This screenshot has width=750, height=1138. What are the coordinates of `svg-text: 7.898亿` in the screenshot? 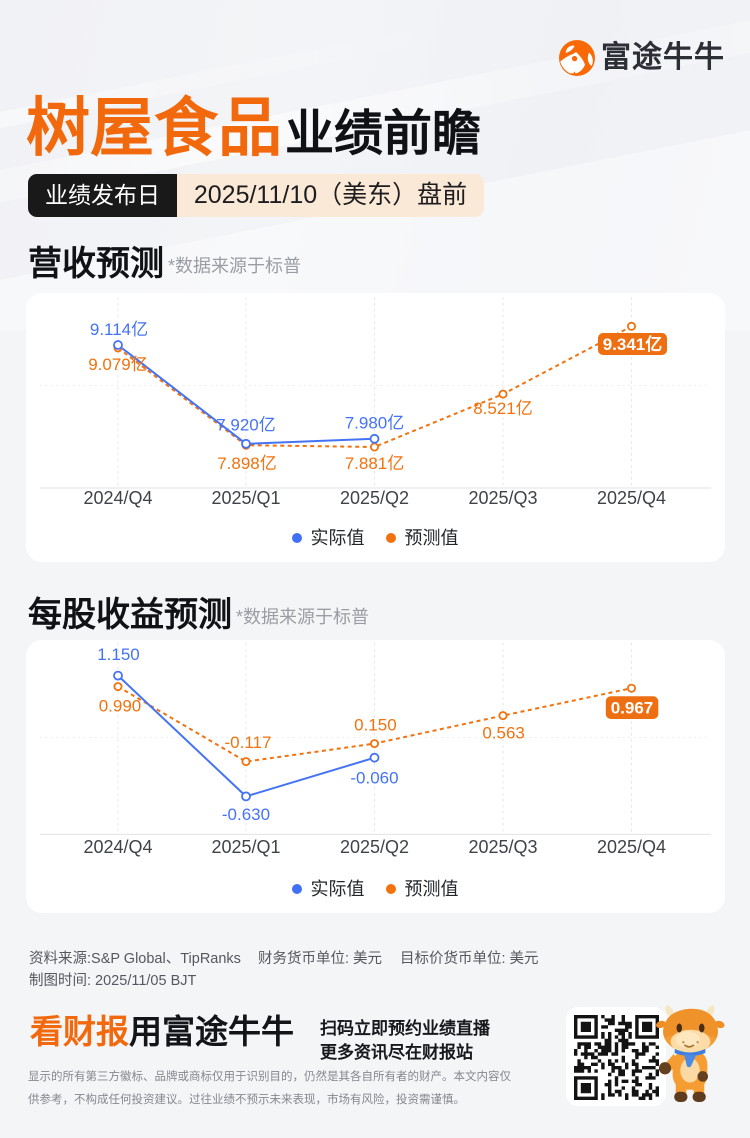 It's located at (247, 463).